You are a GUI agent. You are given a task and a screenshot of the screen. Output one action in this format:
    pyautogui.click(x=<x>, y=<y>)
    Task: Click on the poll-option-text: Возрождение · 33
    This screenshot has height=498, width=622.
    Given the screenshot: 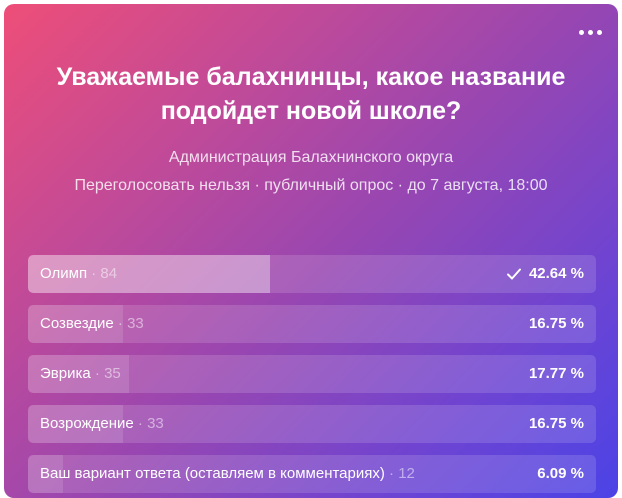 What is the action you would take?
    pyautogui.click(x=102, y=424)
    